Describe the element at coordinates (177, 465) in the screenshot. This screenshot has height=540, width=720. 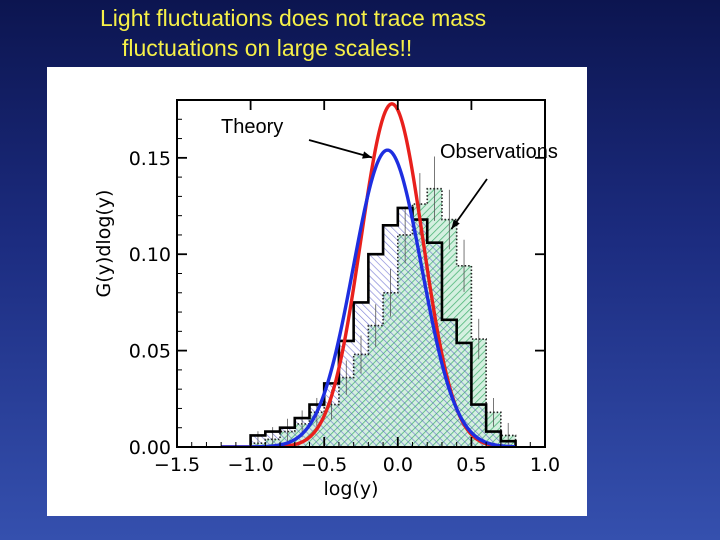
I see `x-tick-label: −1.5` at that location.